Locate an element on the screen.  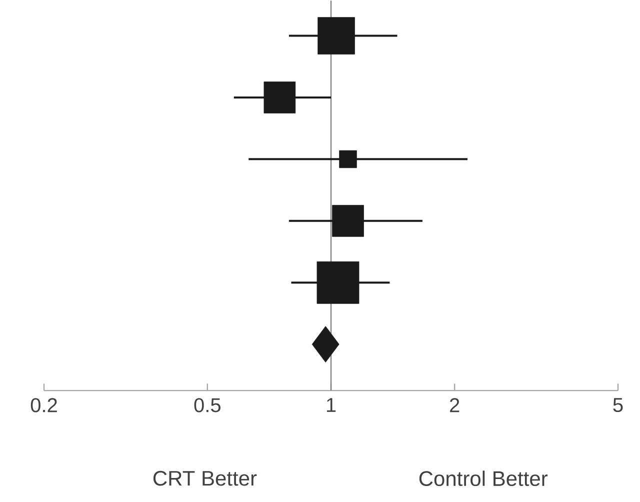
x-tick-label: 0.5 is located at coordinates (207, 405).